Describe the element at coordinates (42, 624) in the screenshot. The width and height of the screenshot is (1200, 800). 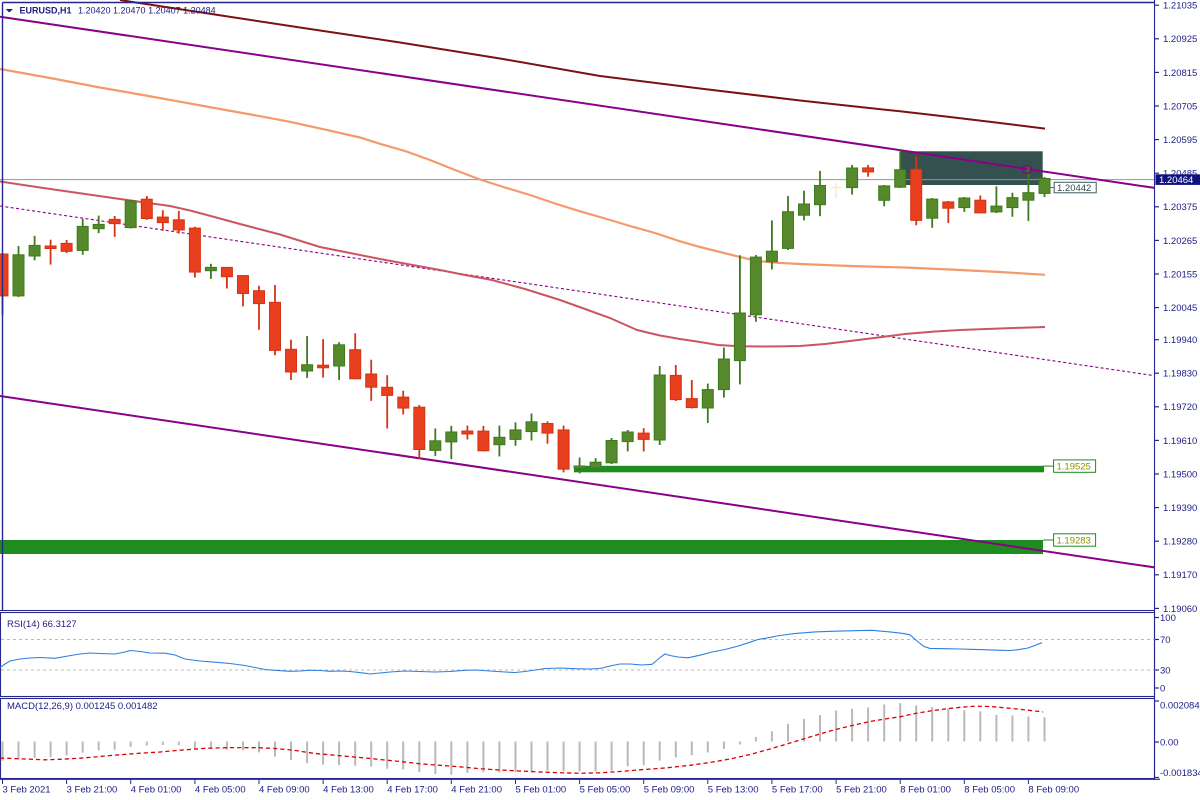
I see `svg-text: RSI(14) 66.3127` at that location.